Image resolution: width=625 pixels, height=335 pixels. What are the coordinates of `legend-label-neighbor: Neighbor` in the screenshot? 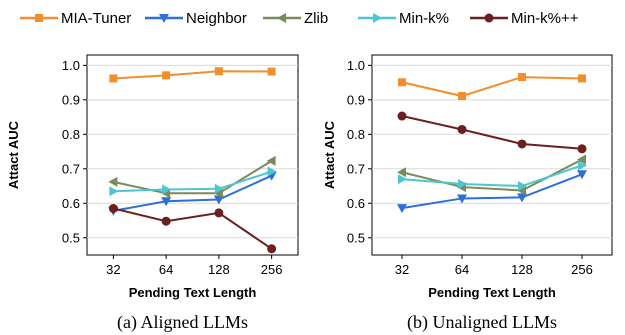 It's located at (216, 18).